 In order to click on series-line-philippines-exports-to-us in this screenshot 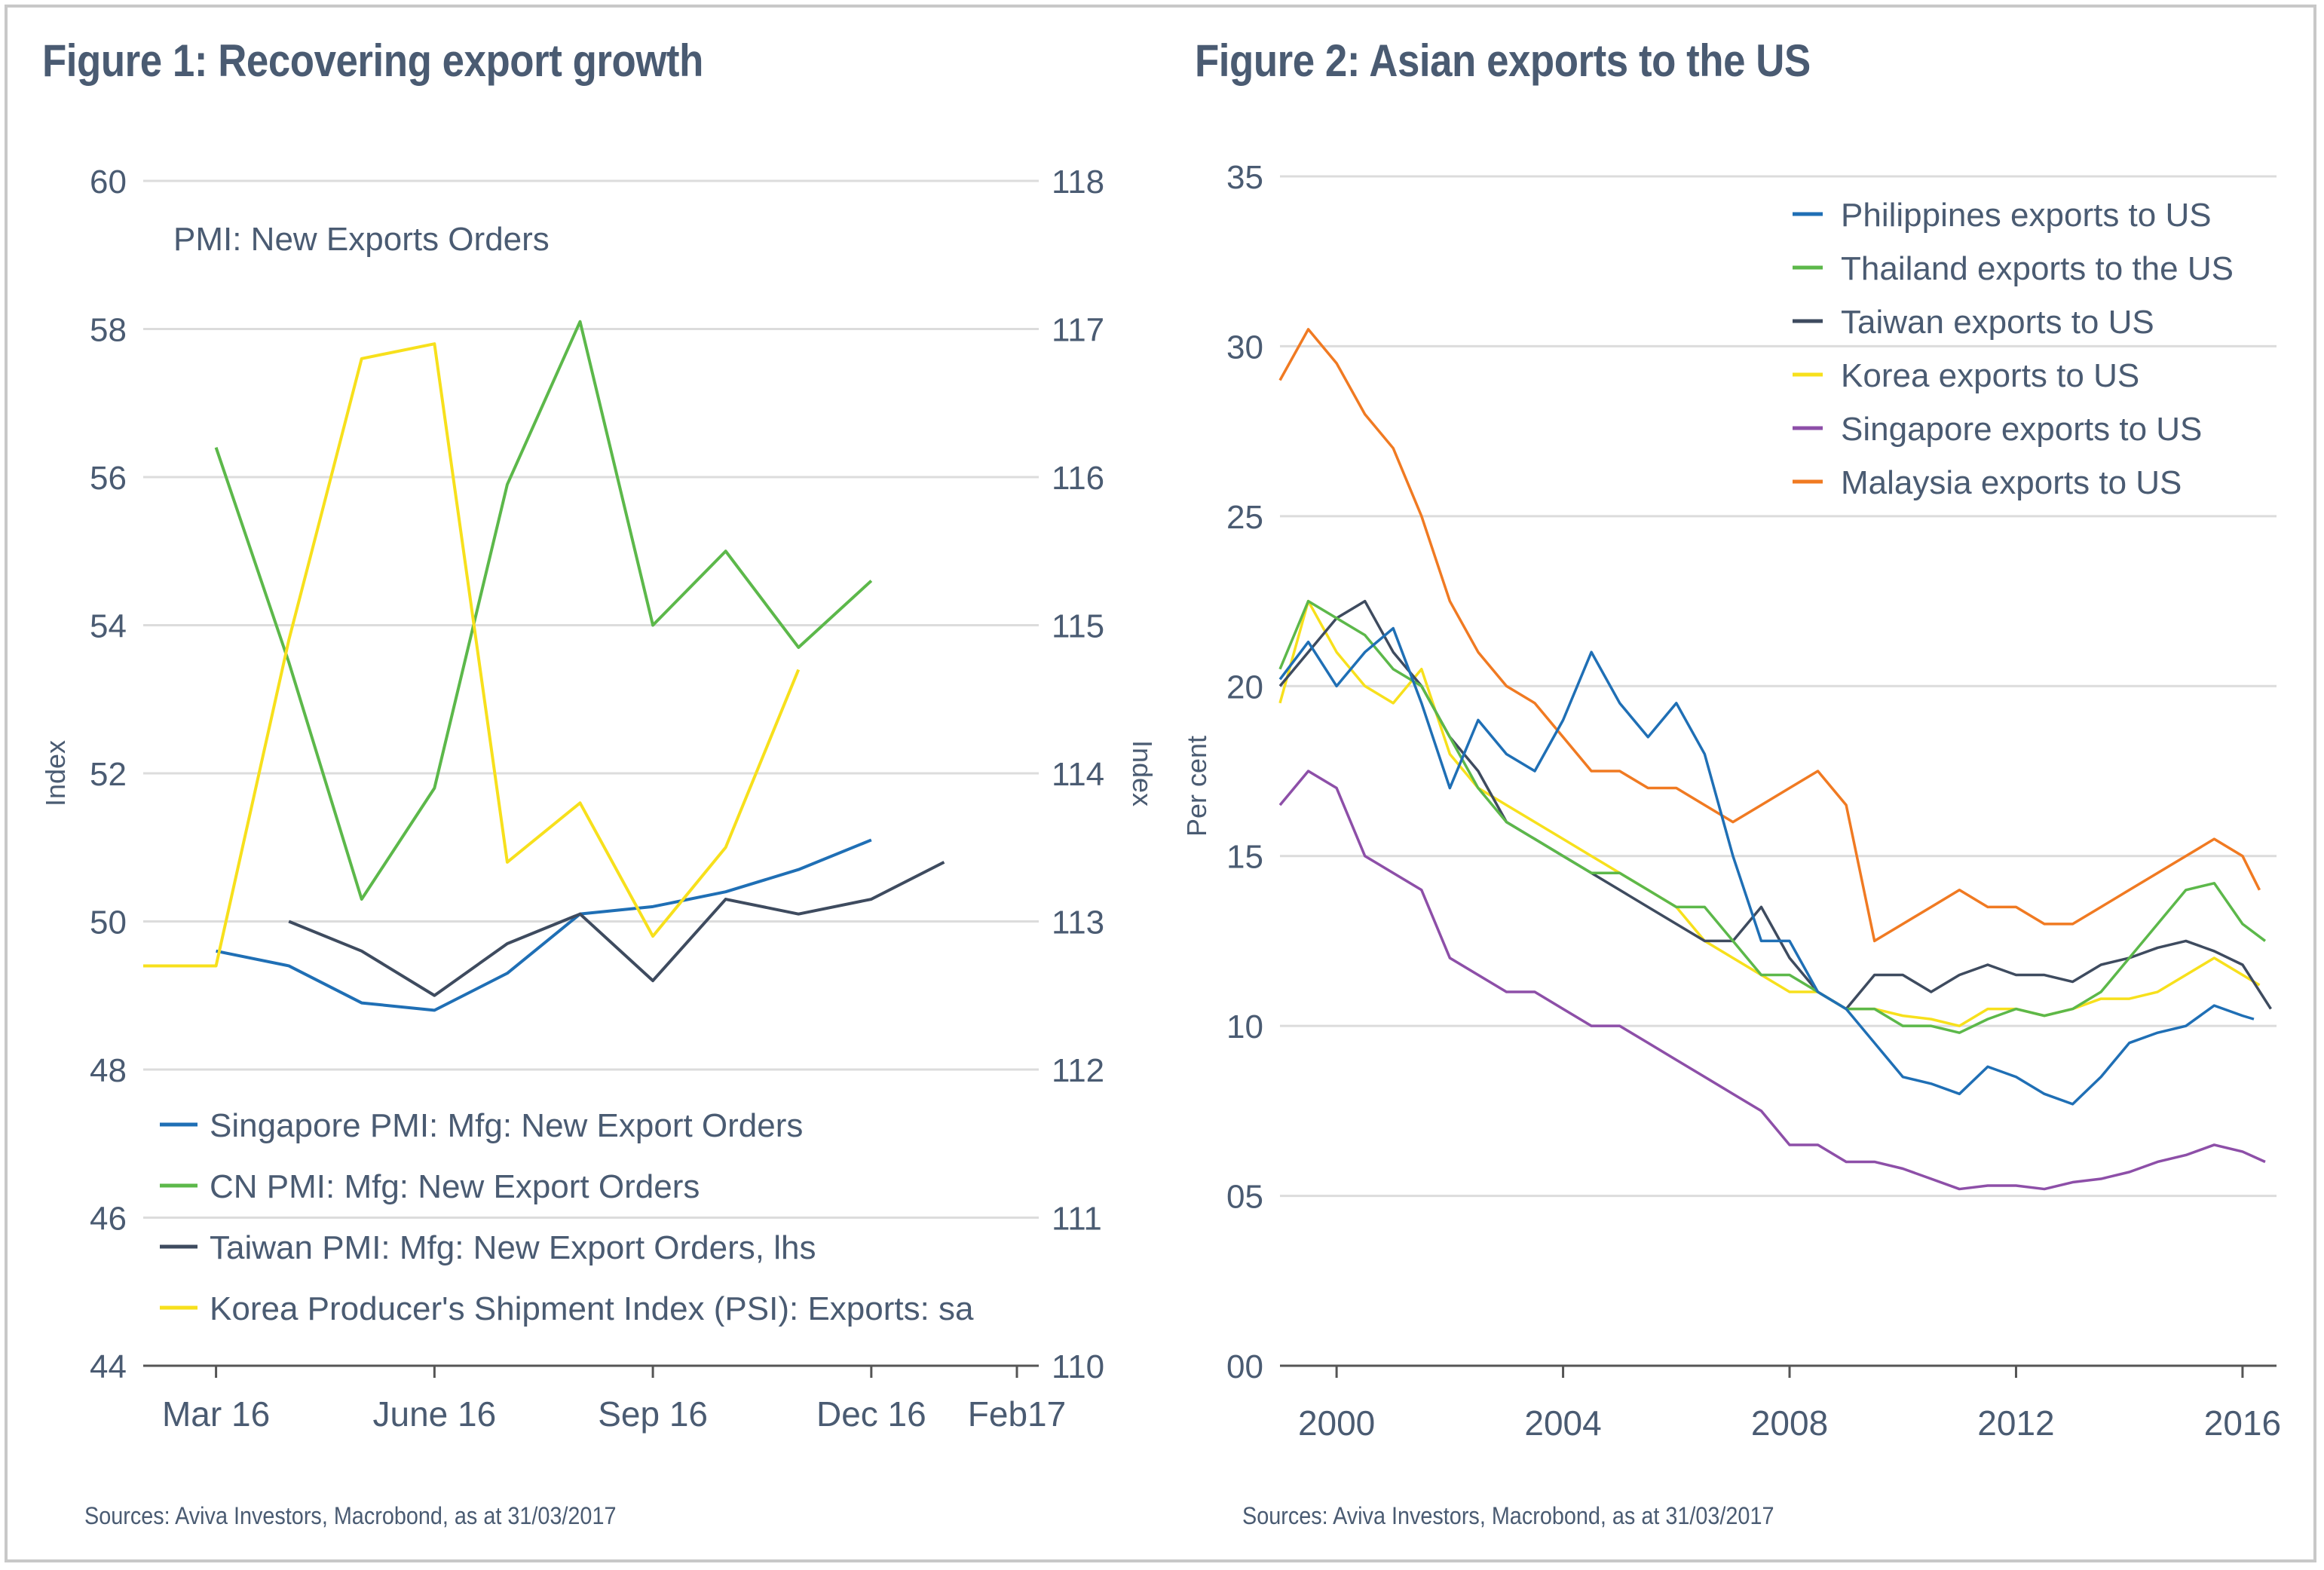, I will do `click(1766, 866)`.